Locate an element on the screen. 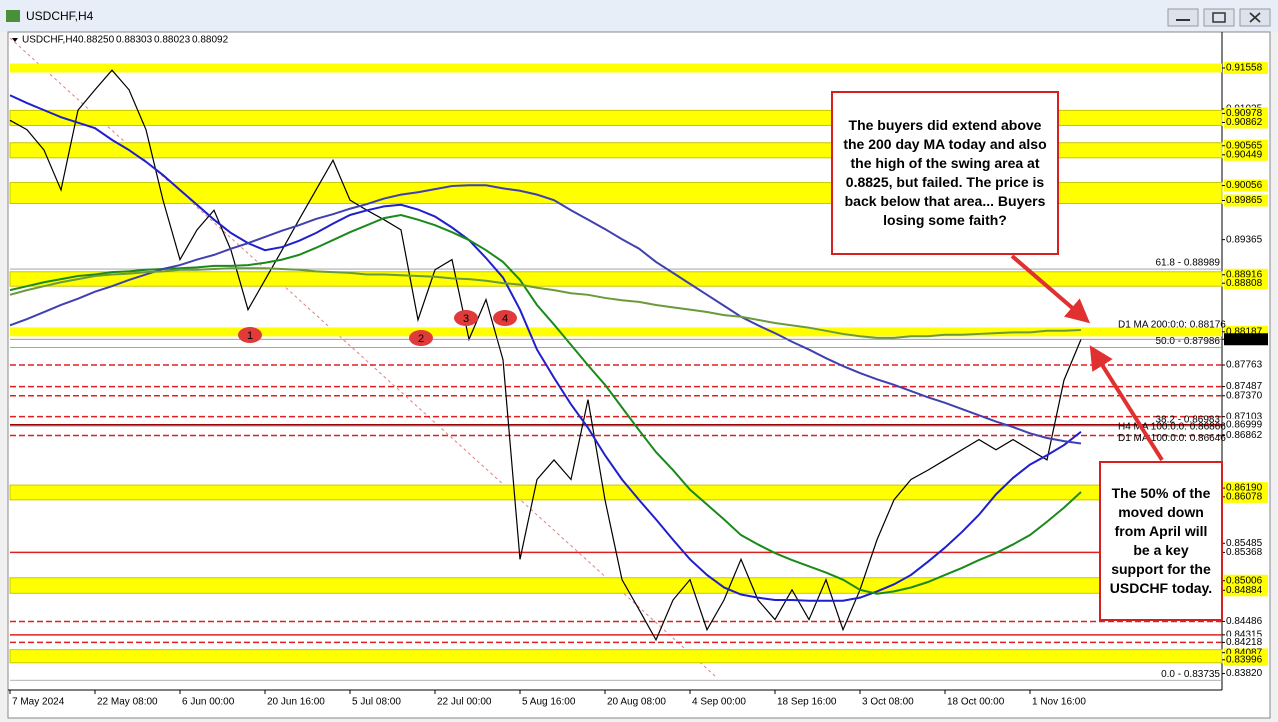 The height and width of the screenshot is (722, 1278). price-label: 0.84884 is located at coordinates (1244, 590).